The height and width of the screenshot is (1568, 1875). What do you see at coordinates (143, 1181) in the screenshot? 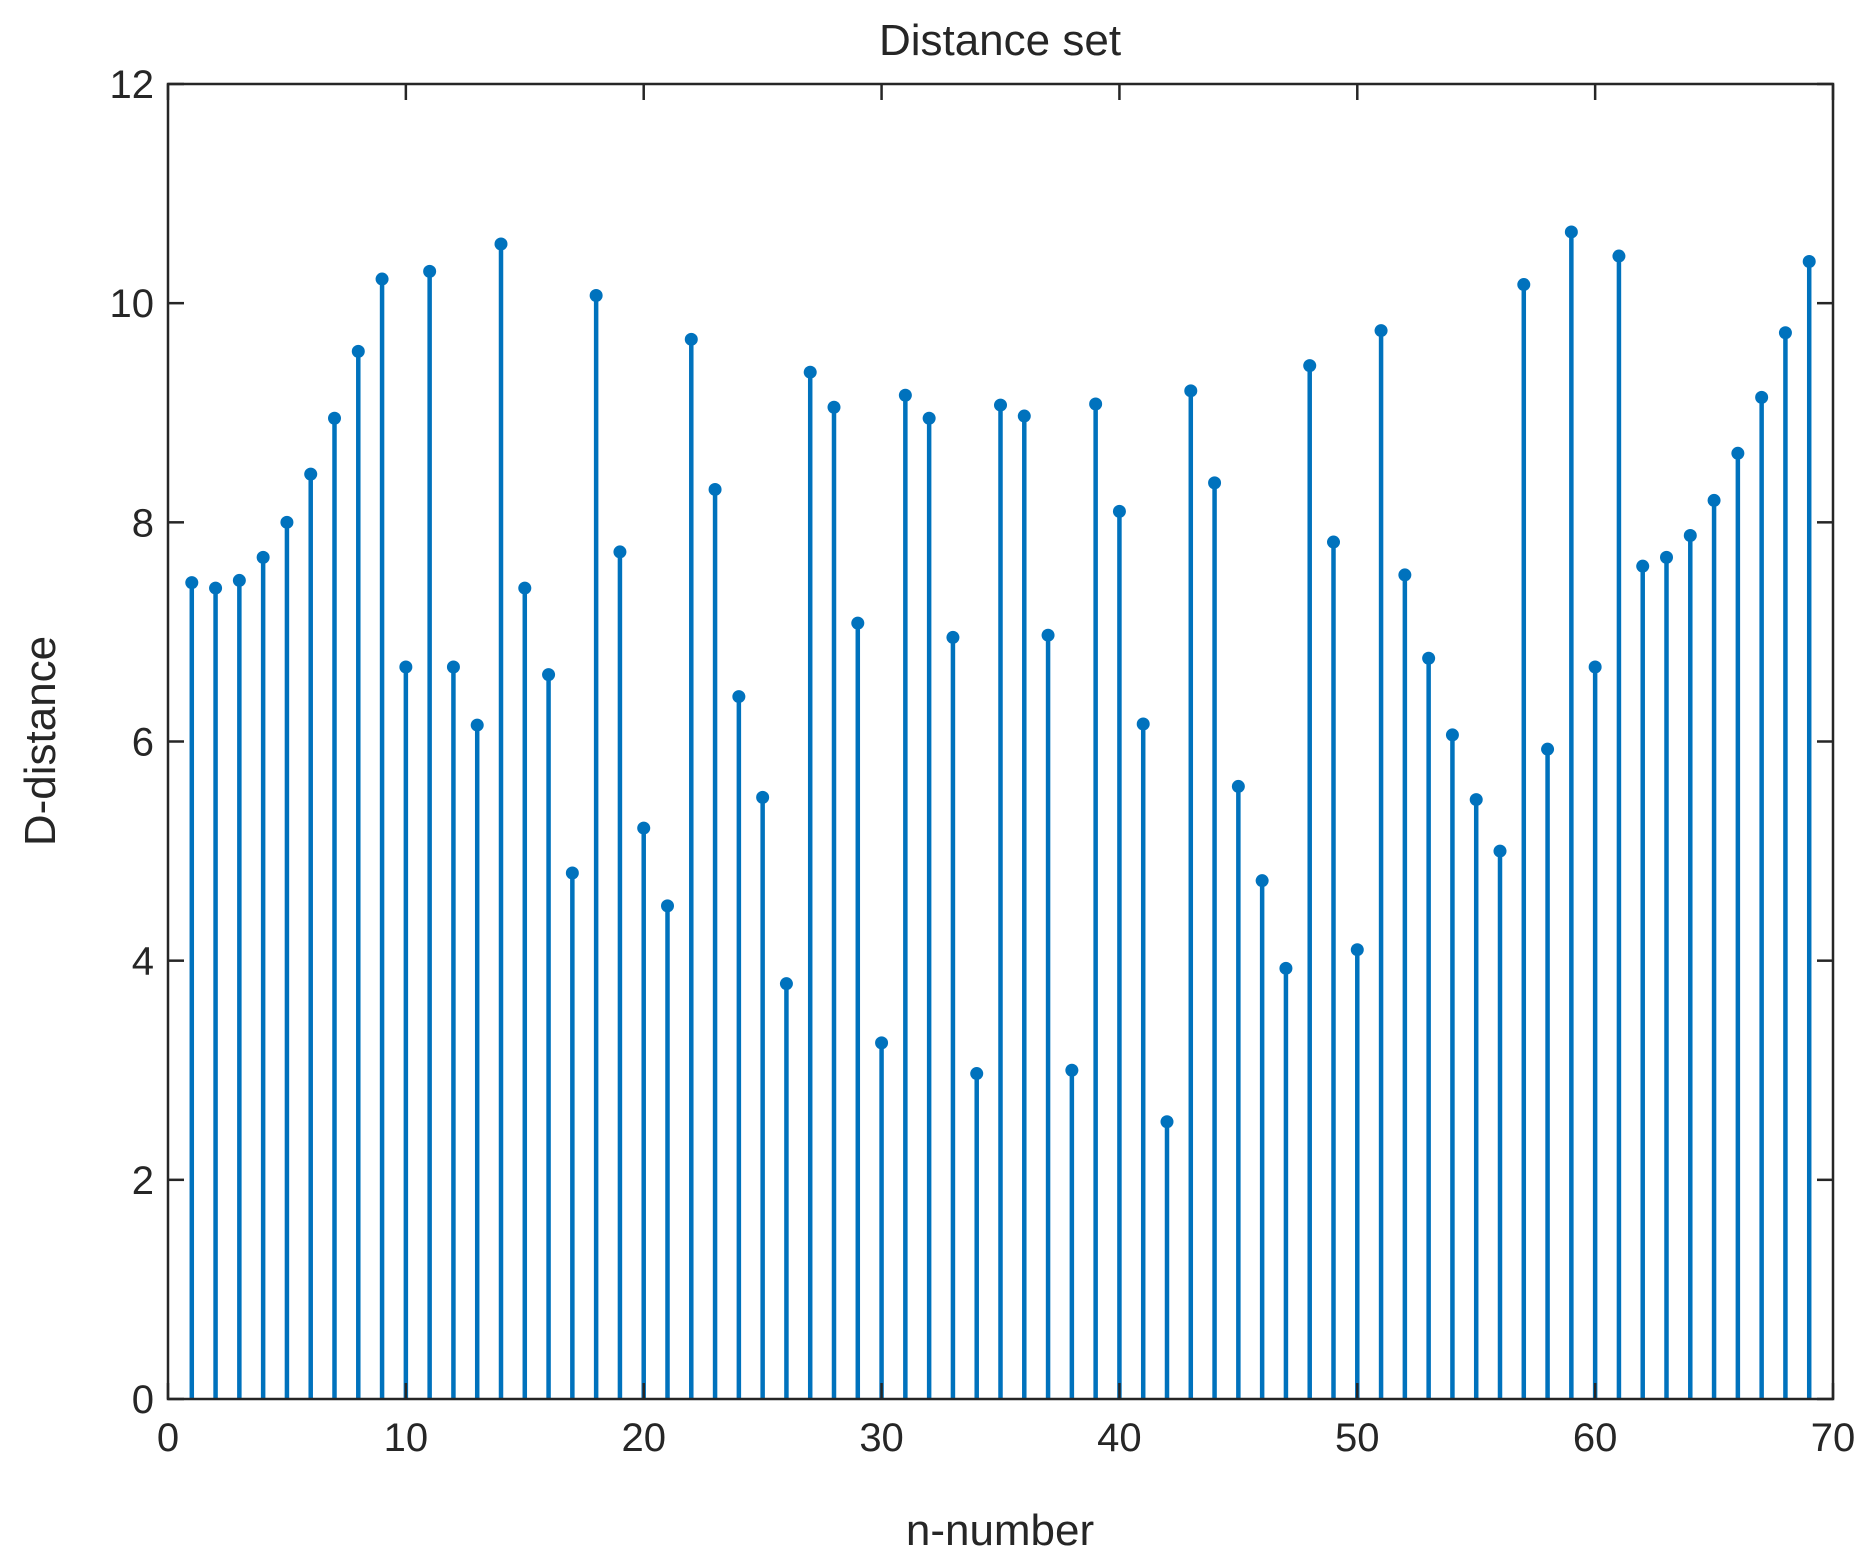
I see `y-tick-label: 2` at bounding box center [143, 1181].